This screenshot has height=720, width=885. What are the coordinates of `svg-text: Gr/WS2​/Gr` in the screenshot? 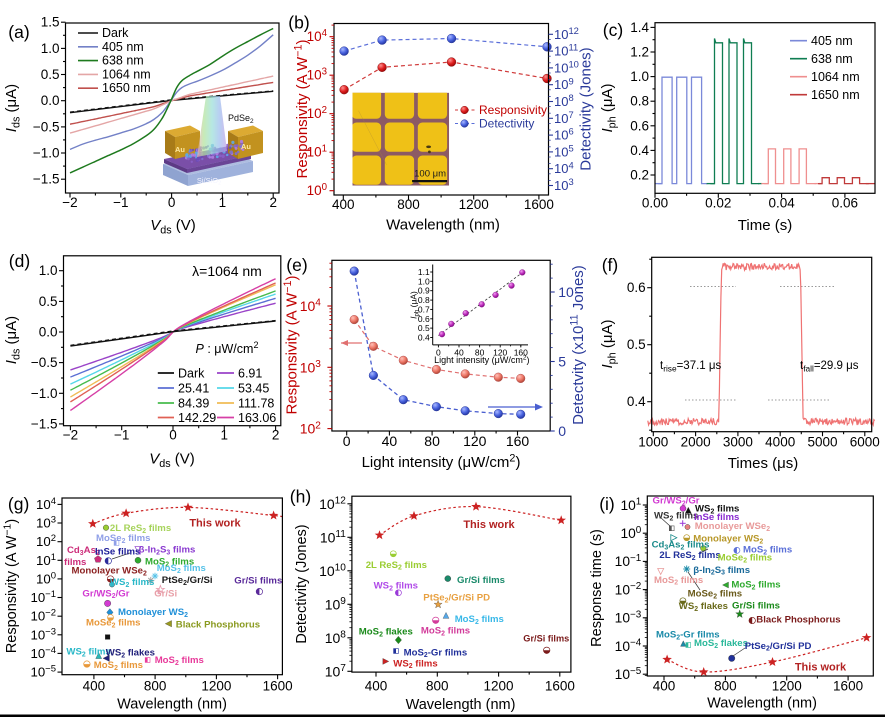 It's located at (676, 502).